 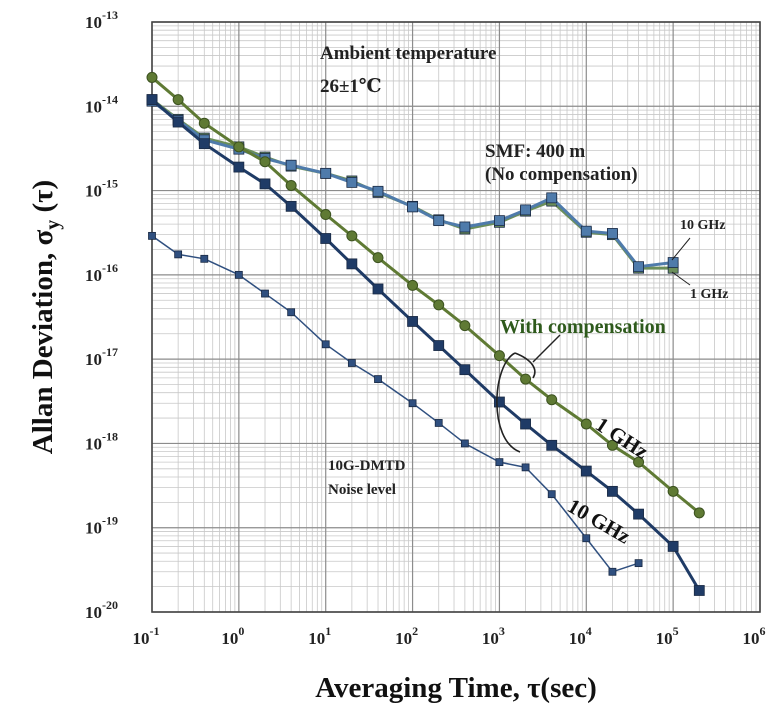 I want to click on y-axis-title-main: Allan Deviation, σ, so click(x=43, y=342).